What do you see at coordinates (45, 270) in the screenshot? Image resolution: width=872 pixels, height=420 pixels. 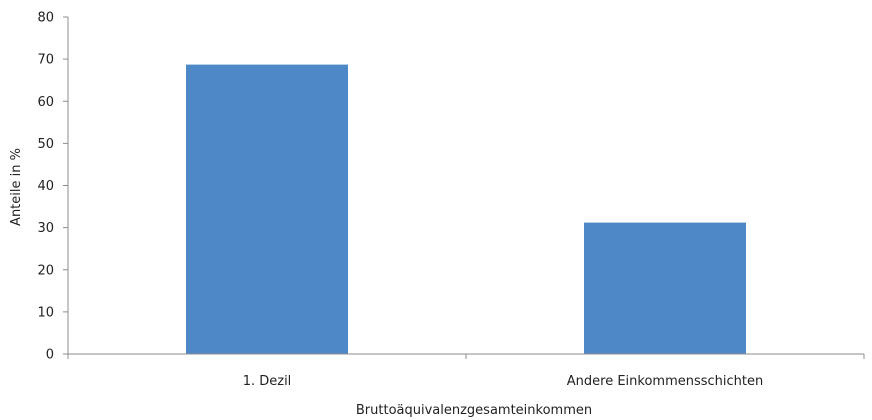 I see `y-tick-label: 20` at bounding box center [45, 270].